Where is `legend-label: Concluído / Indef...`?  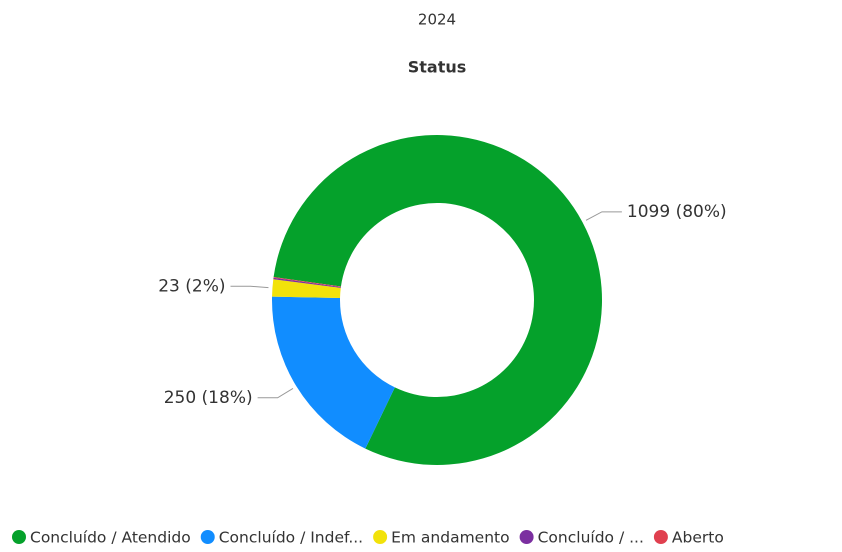 legend-label: Concluído / Indef... is located at coordinates (291, 538).